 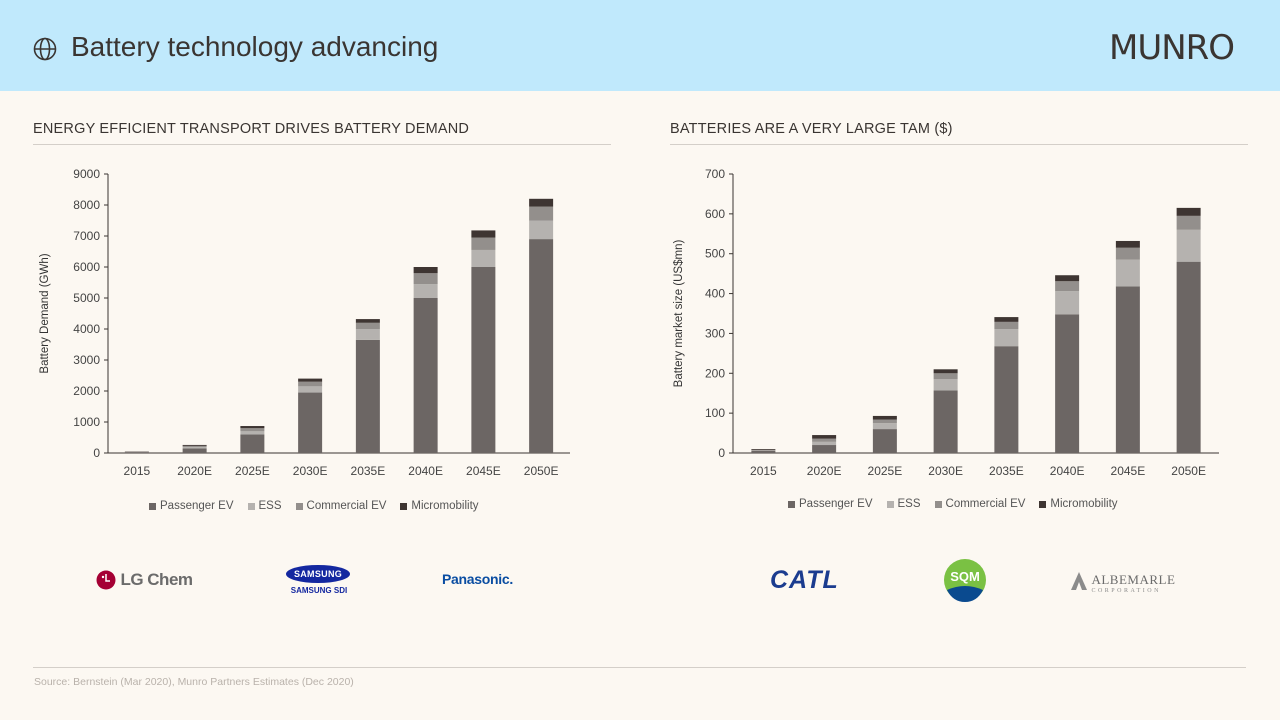 What do you see at coordinates (811, 129) in the screenshot?
I see `right-section-title: BATTERIES ARE A VERY LARGE TAM ($)` at bounding box center [811, 129].